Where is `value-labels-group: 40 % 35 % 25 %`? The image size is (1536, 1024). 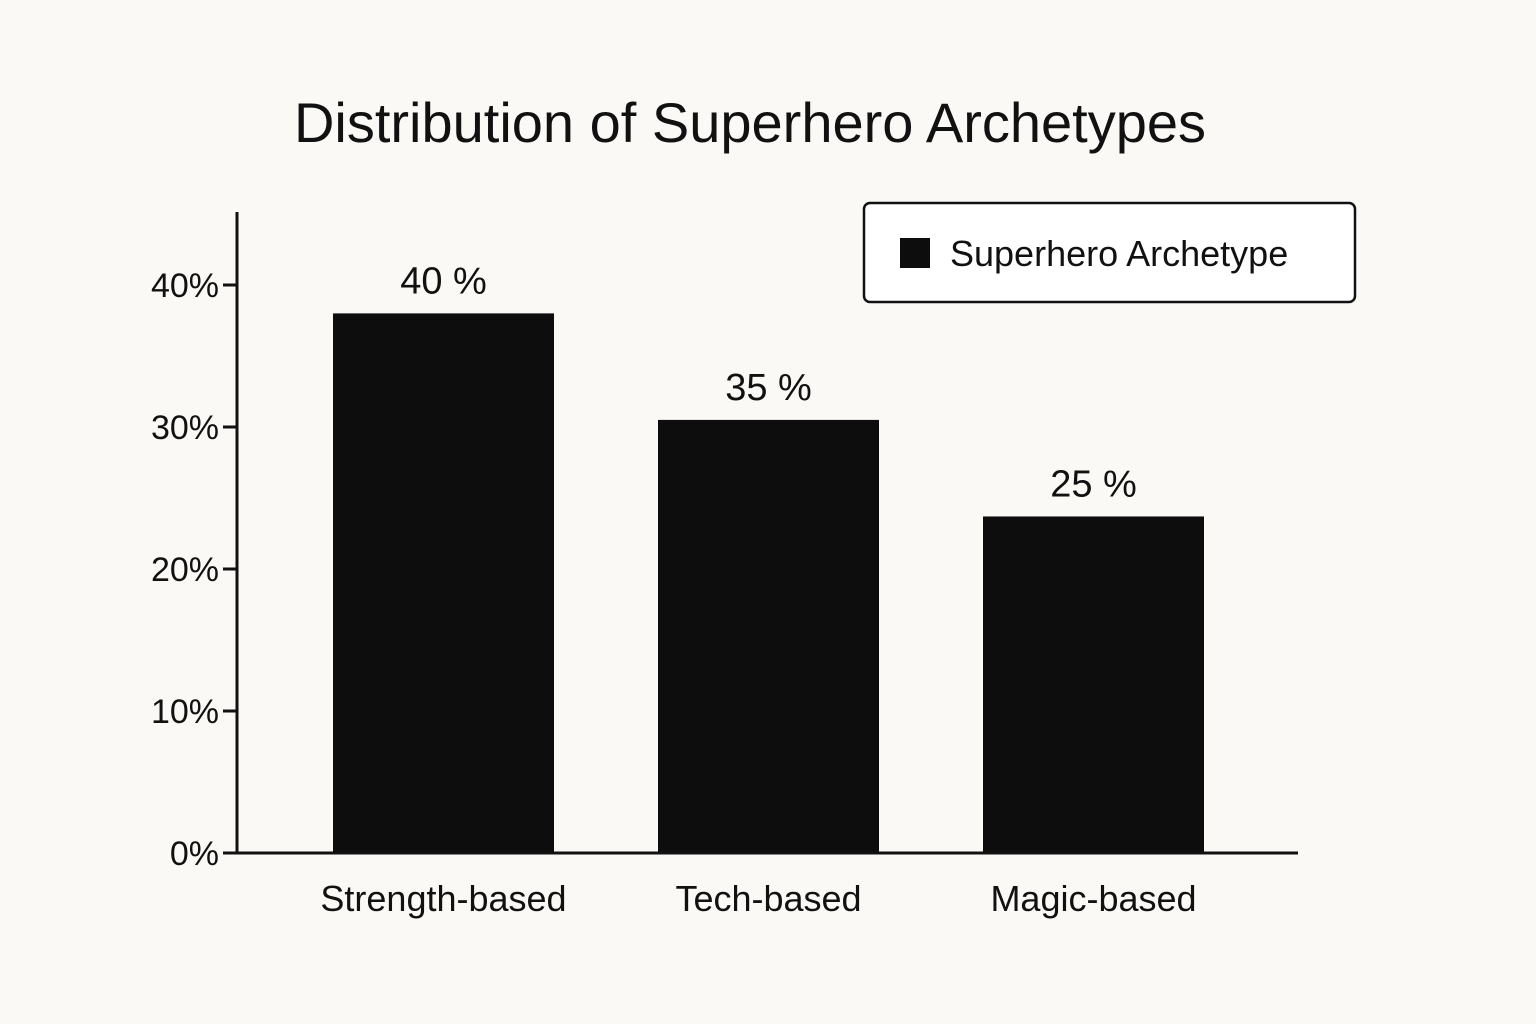 value-labels-group: 40 % 35 % 25 % is located at coordinates (768, 382).